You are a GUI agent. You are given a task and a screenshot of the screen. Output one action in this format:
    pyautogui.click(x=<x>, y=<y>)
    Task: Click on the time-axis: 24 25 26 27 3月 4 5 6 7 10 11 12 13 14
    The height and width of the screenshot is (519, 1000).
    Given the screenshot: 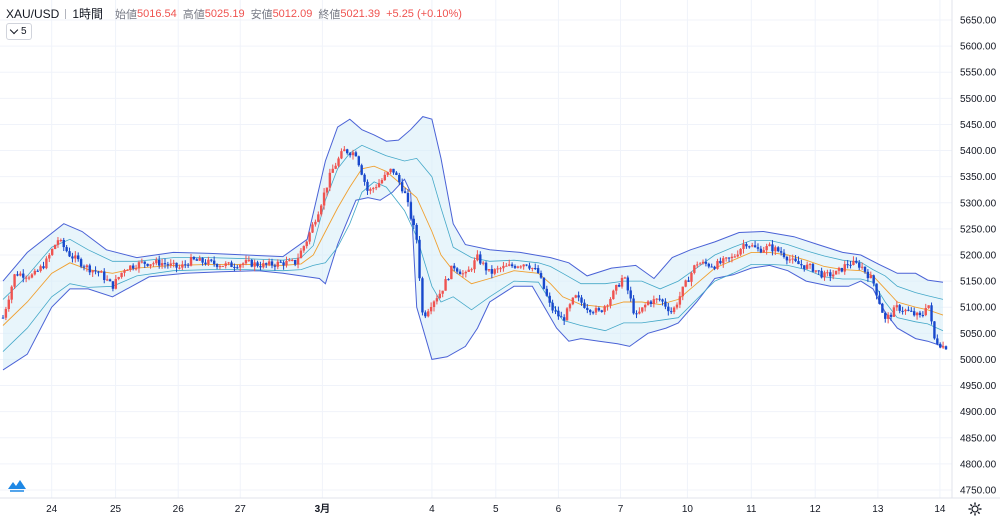 What is the action you would take?
    pyautogui.click(x=500, y=506)
    